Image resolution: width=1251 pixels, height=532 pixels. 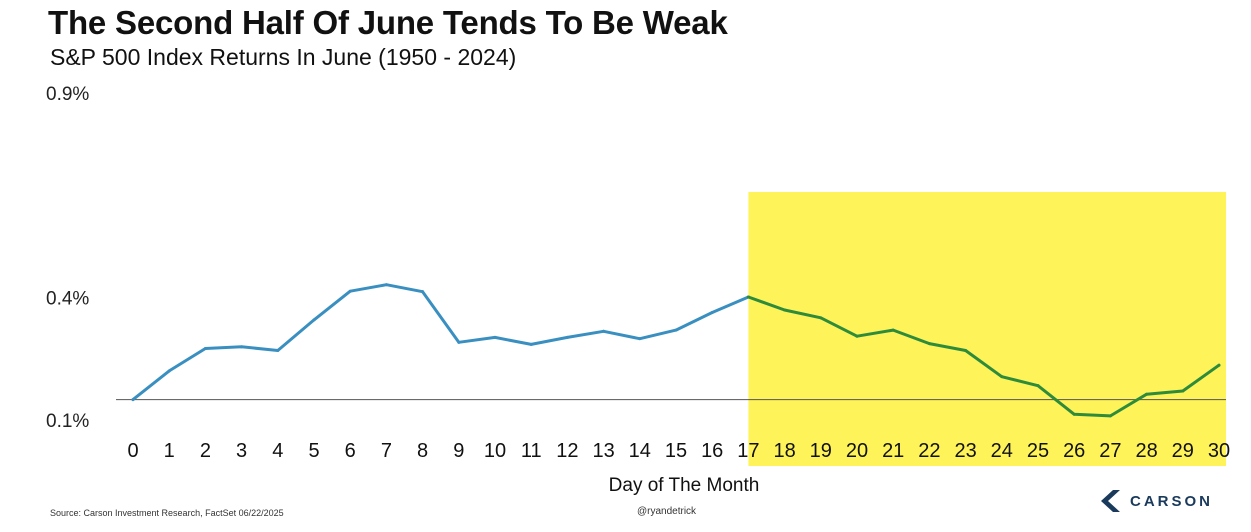 What do you see at coordinates (205, 451) in the screenshot?
I see `x-tick-label: 2` at bounding box center [205, 451].